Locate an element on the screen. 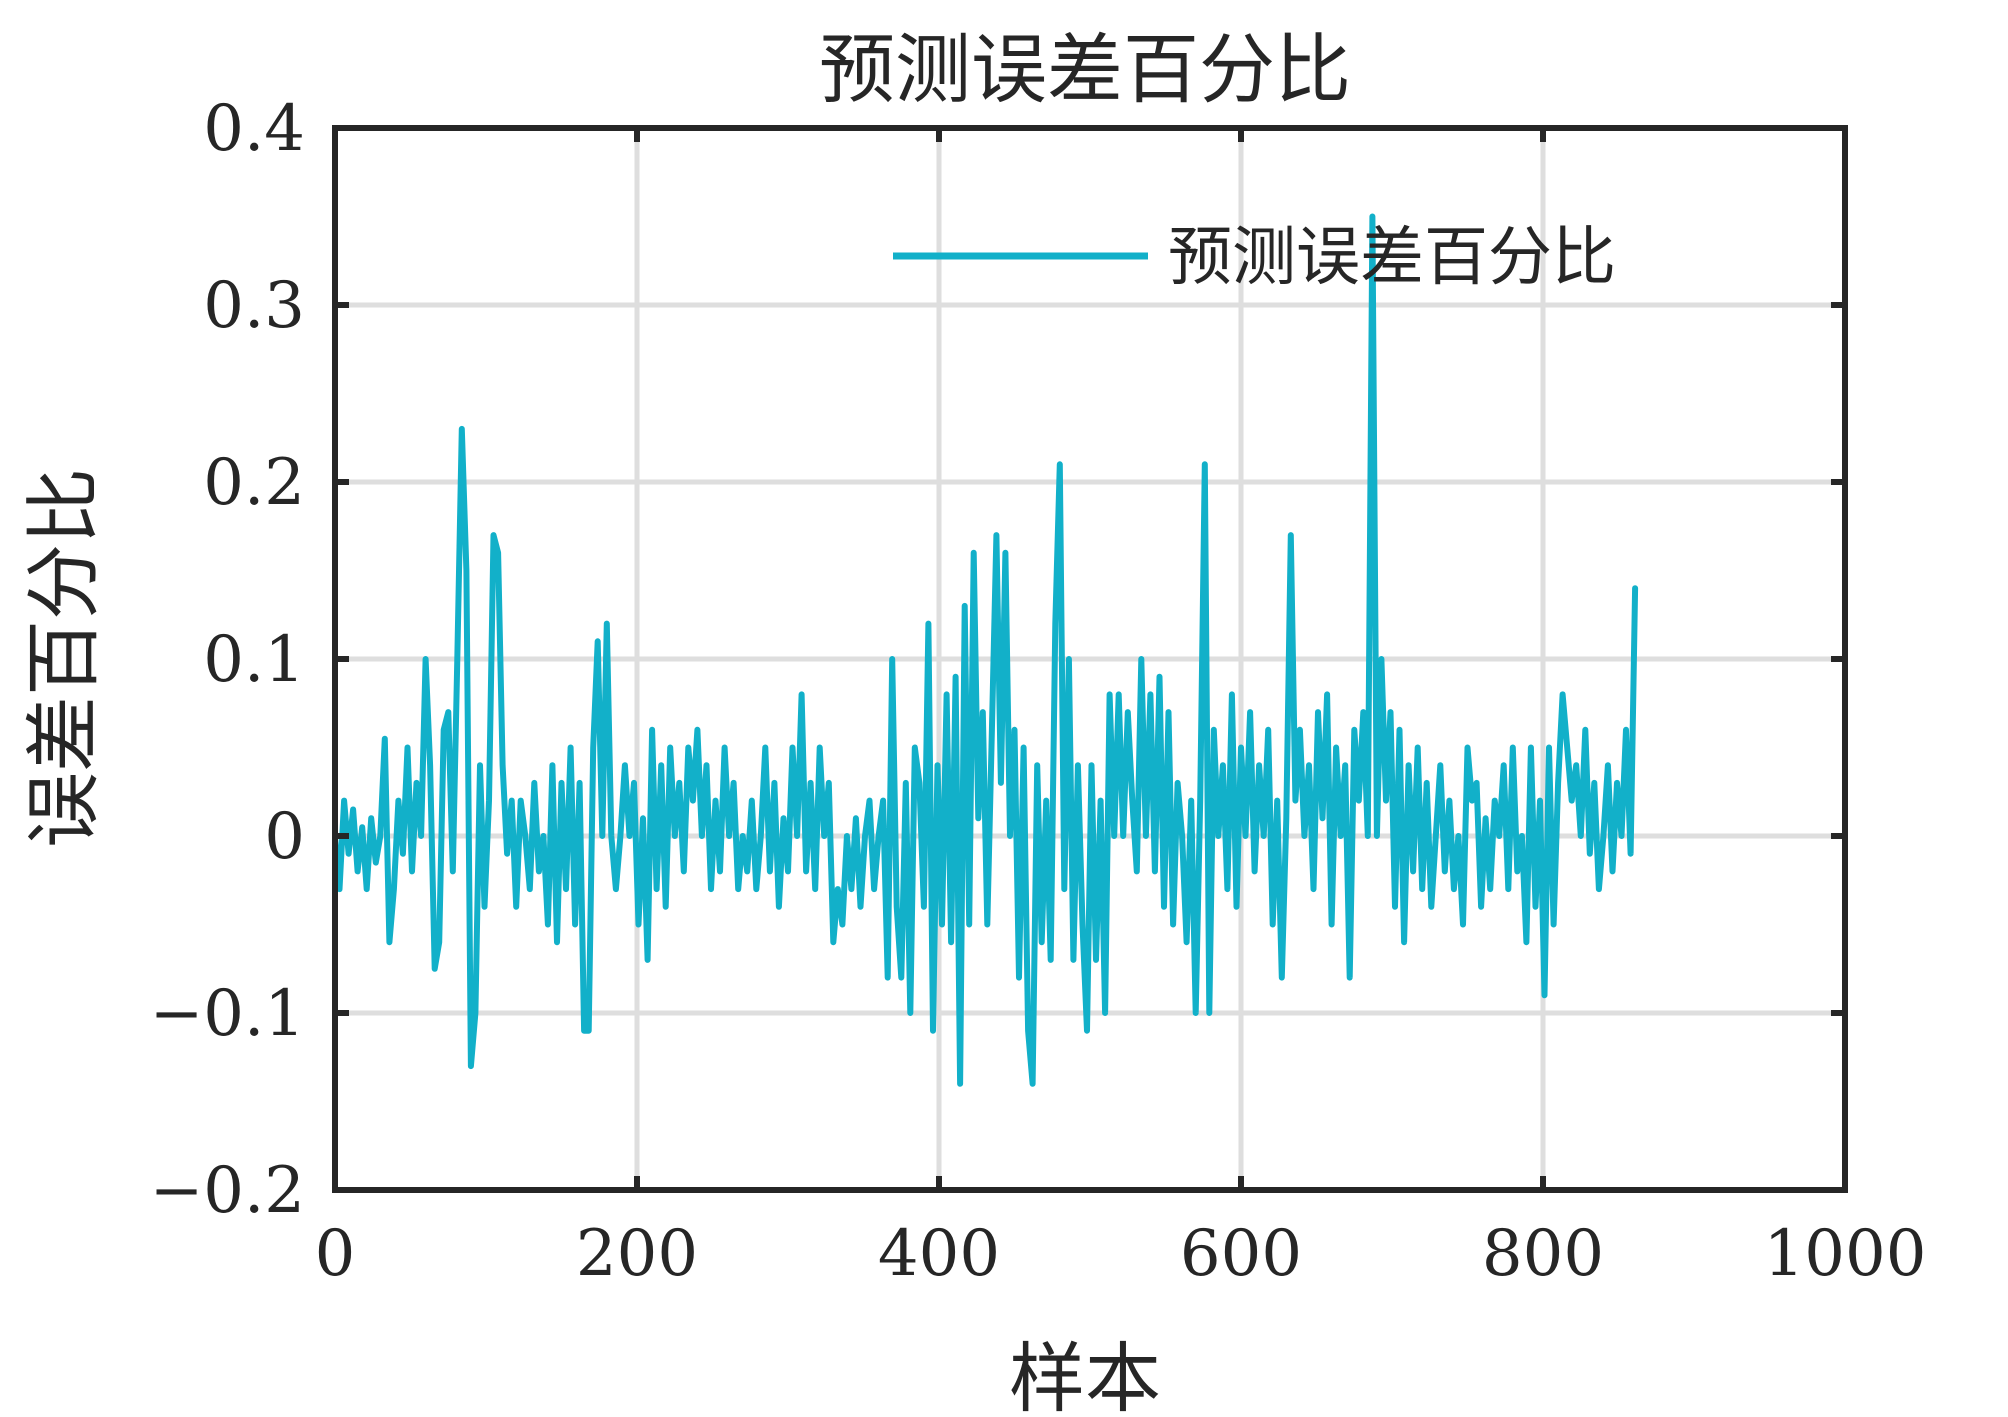 This screenshot has width=2008, height=1417. y-tick-label-0: −0.2 is located at coordinates (227, 1191).